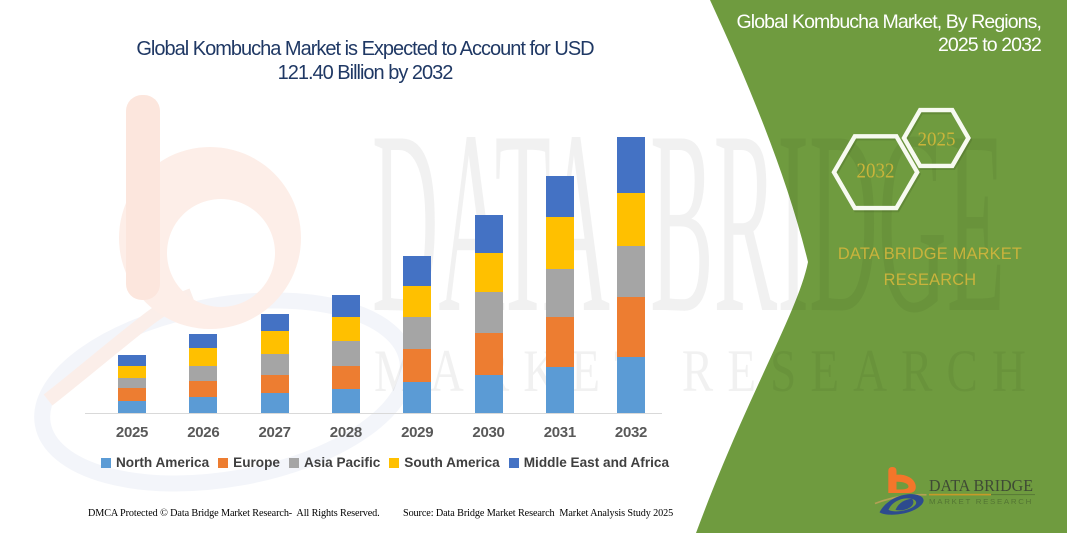 The image size is (1067, 533). Describe the element at coordinates (981, 485) in the screenshot. I see `svg-text: DATA BRIDGE` at that location.